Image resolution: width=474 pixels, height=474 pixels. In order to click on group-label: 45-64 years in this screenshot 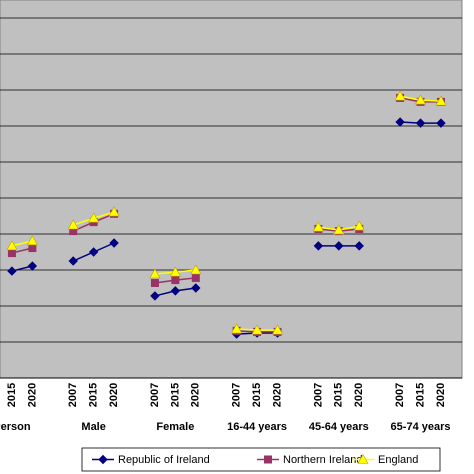, I will do `click(339, 427)`.